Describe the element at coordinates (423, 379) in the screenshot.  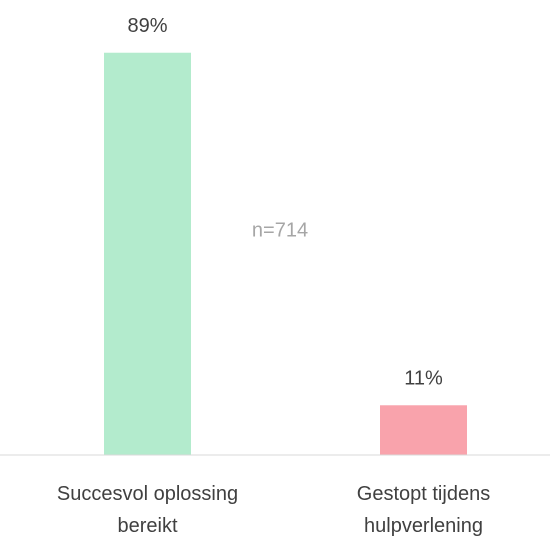
I see `data-label: 11%` at that location.